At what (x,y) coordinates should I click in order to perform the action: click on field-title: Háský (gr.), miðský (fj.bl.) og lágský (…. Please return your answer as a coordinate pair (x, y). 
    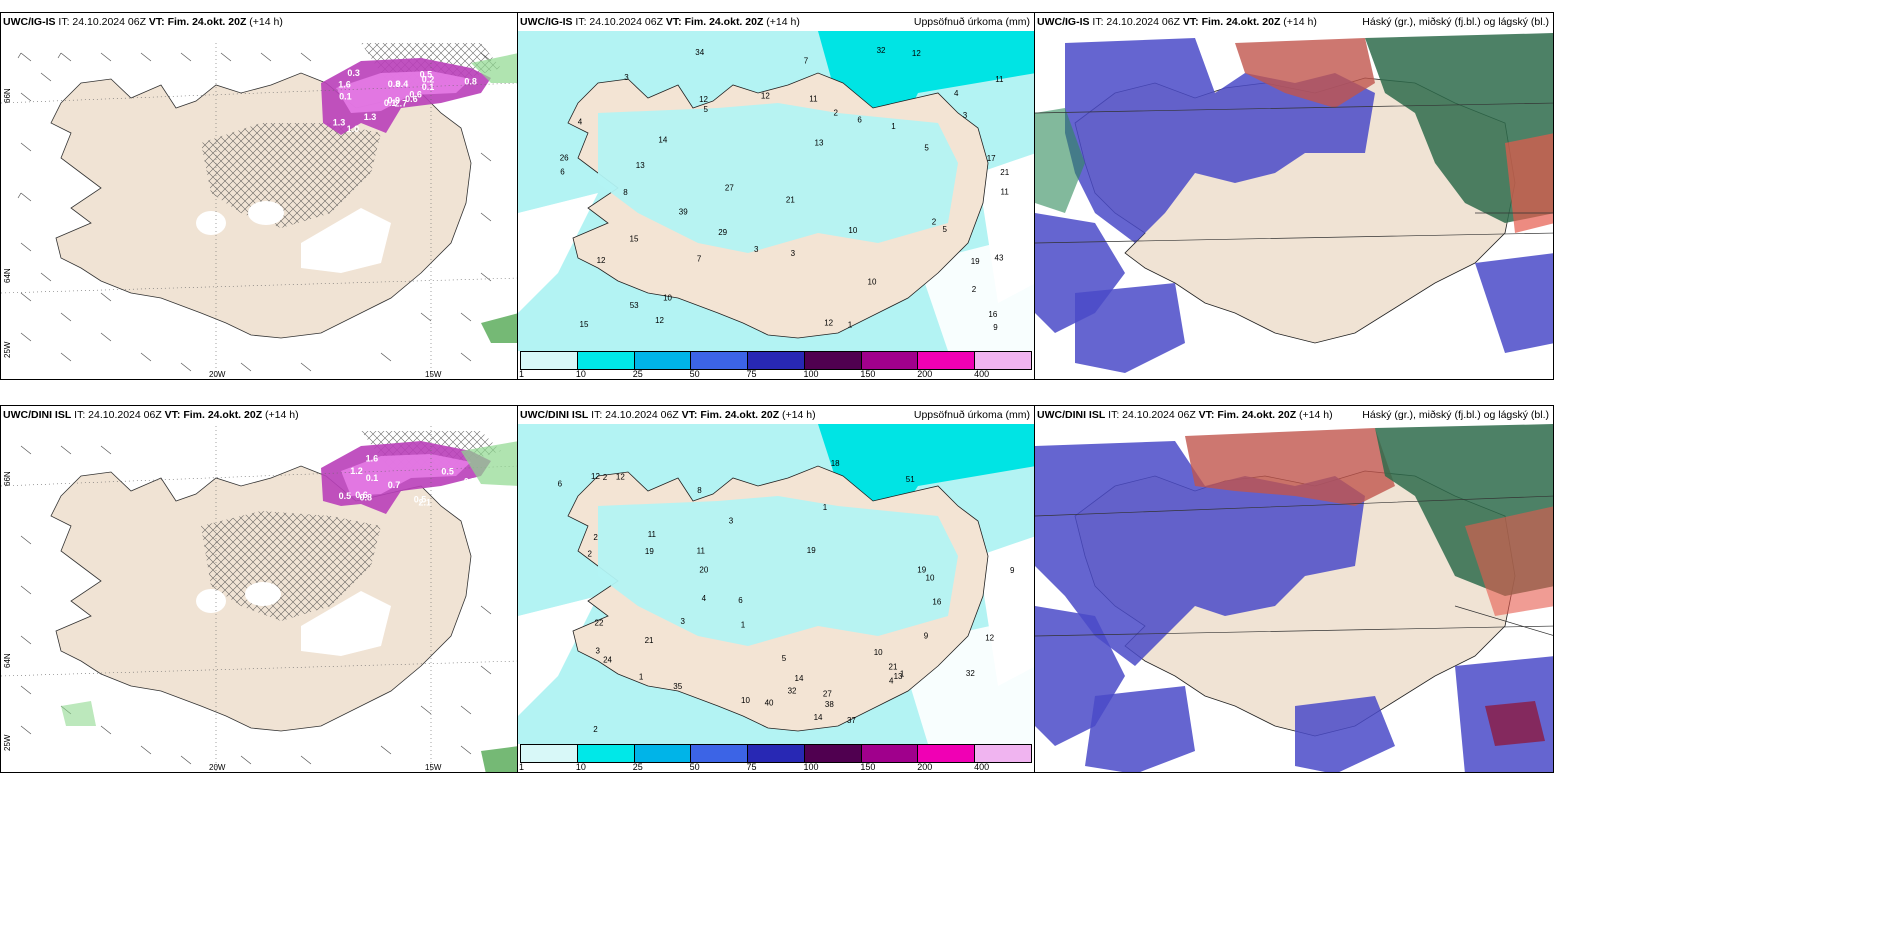
    Looking at the image, I should click on (1455, 22).